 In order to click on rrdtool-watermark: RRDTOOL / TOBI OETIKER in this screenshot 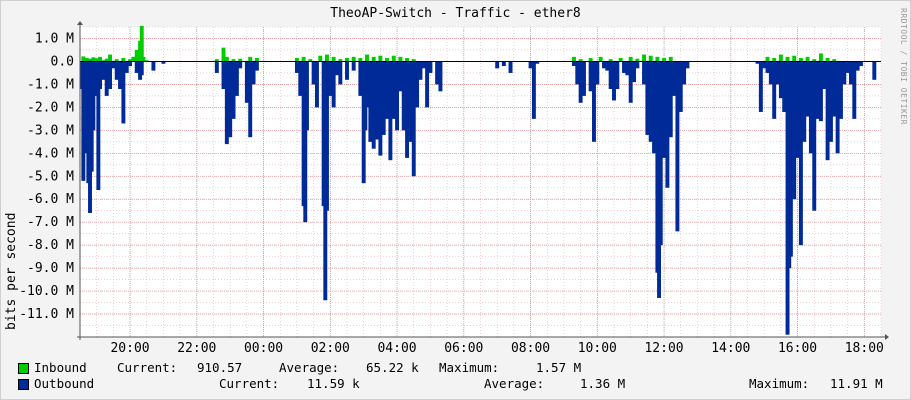, I will do `click(903, 66)`.